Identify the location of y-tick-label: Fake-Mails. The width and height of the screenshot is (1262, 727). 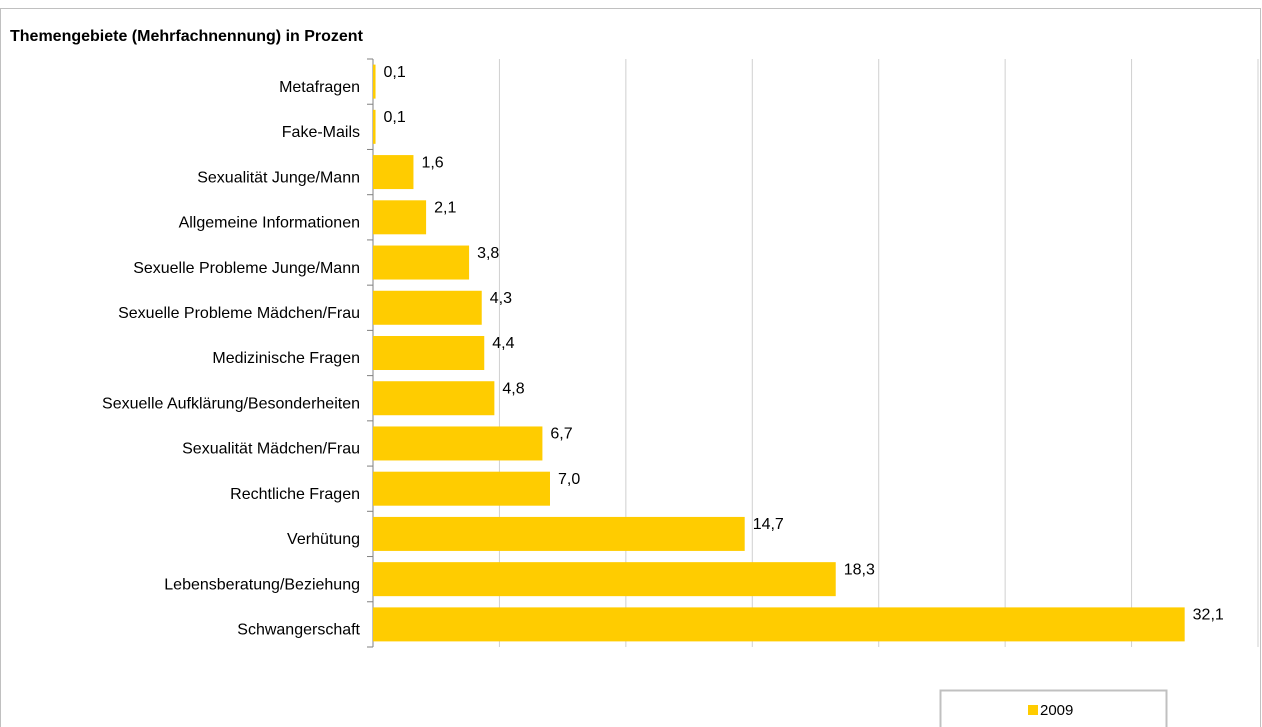
(321, 132).